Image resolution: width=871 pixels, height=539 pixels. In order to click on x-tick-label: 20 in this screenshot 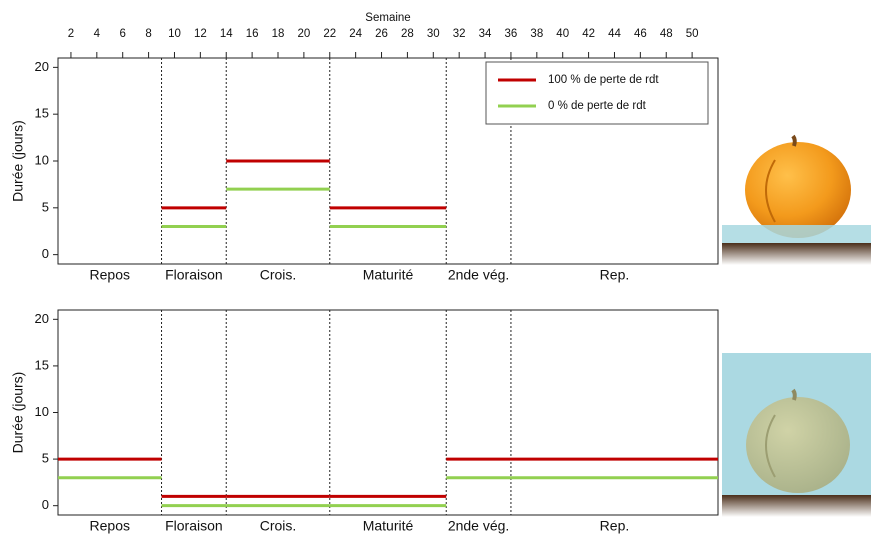, I will do `click(303, 34)`.